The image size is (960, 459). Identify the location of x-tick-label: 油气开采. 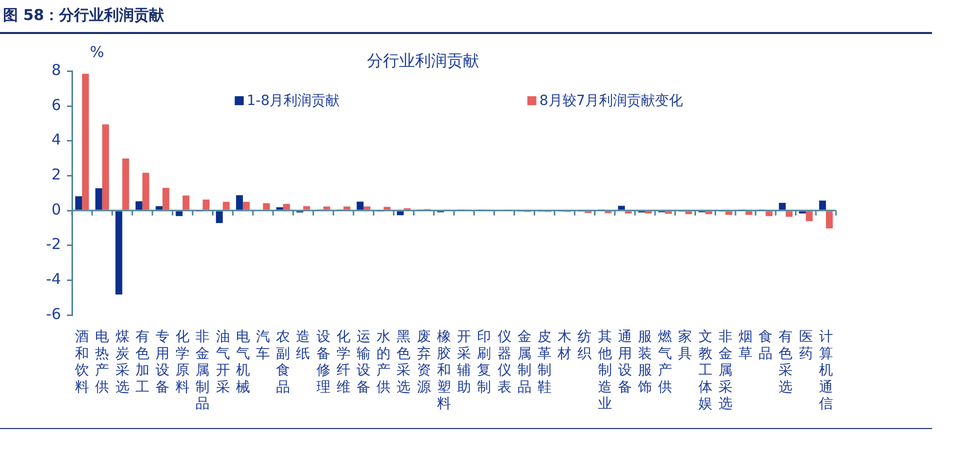
(223, 362).